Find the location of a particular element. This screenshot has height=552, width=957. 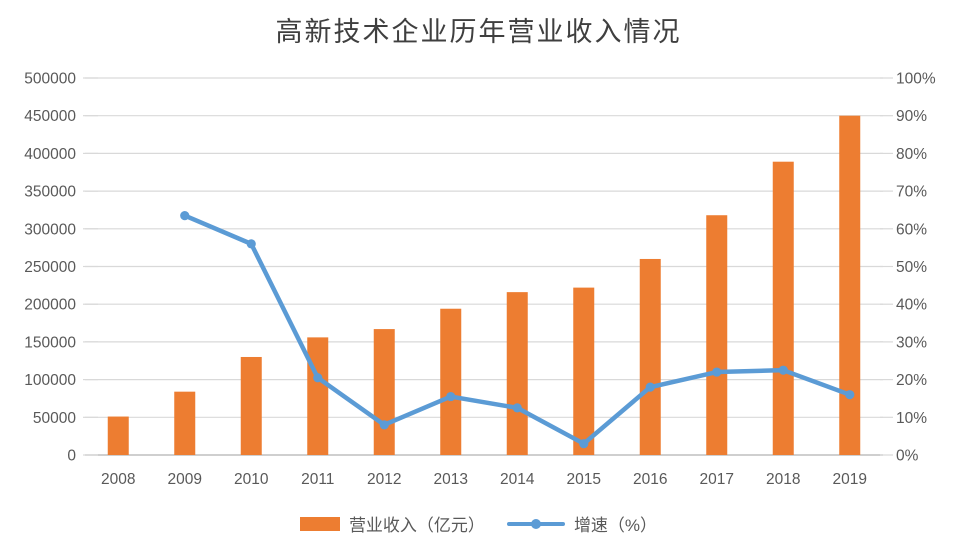

y-axis-right-label-3: 30% is located at coordinates (911, 342).